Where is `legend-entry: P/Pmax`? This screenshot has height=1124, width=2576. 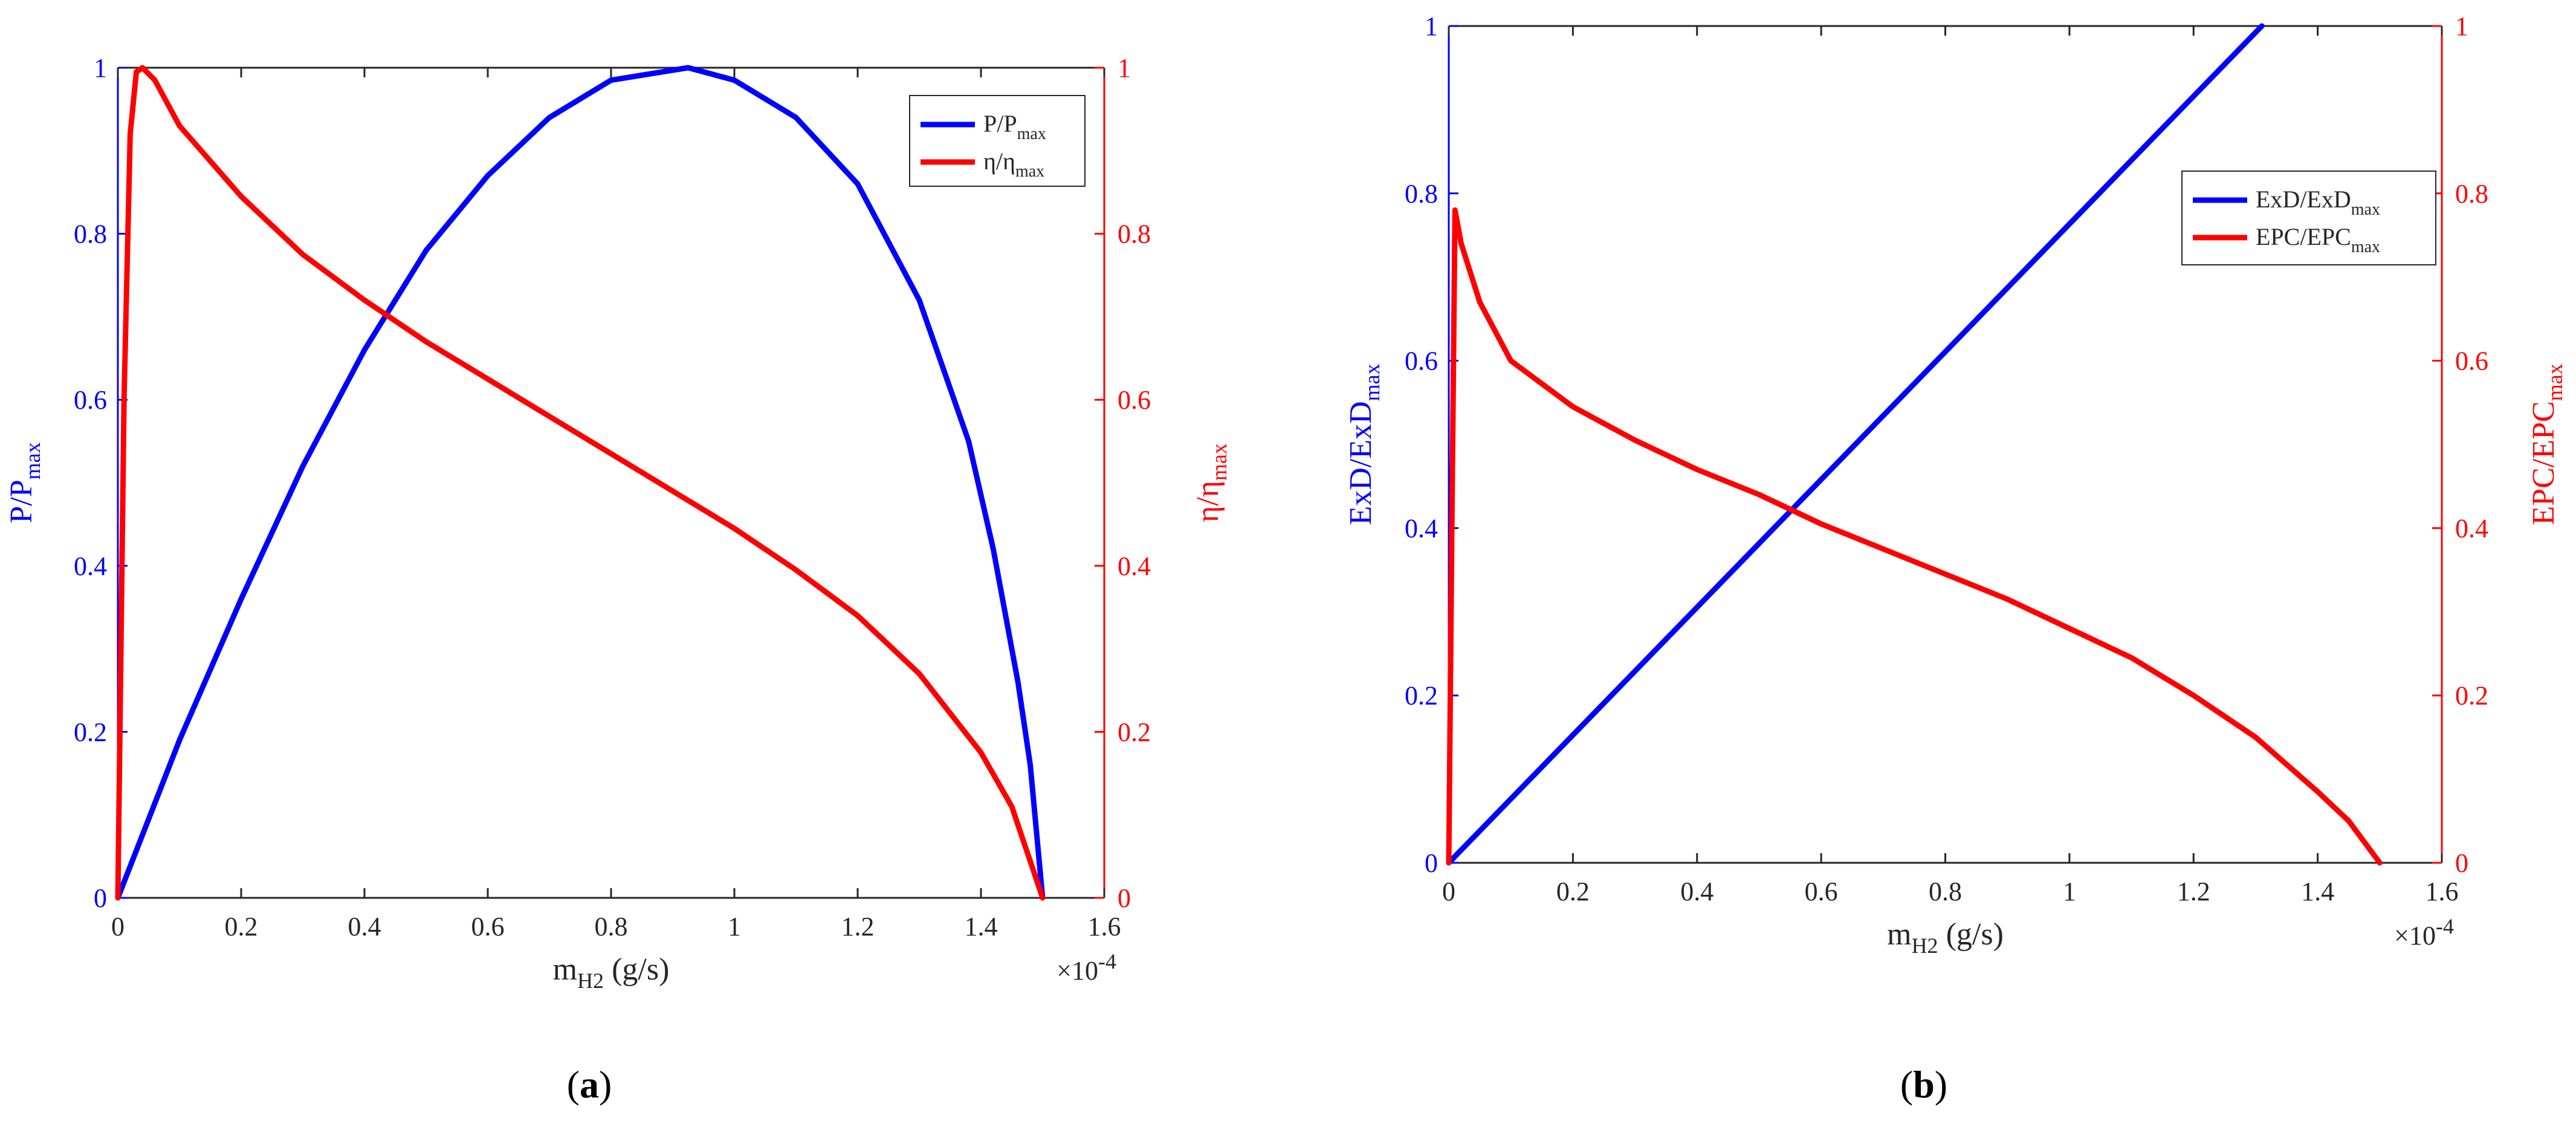 legend-entry: P/Pmax is located at coordinates (1014, 126).